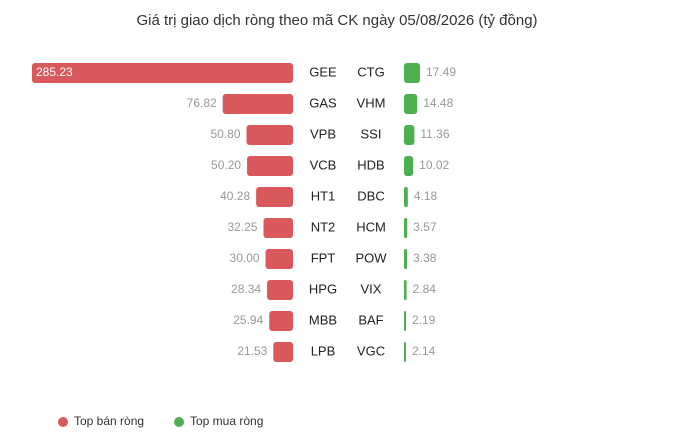 Image resolution: width=675 pixels, height=440 pixels. What do you see at coordinates (248, 320) in the screenshot?
I see `value-label: 25.94` at bounding box center [248, 320].